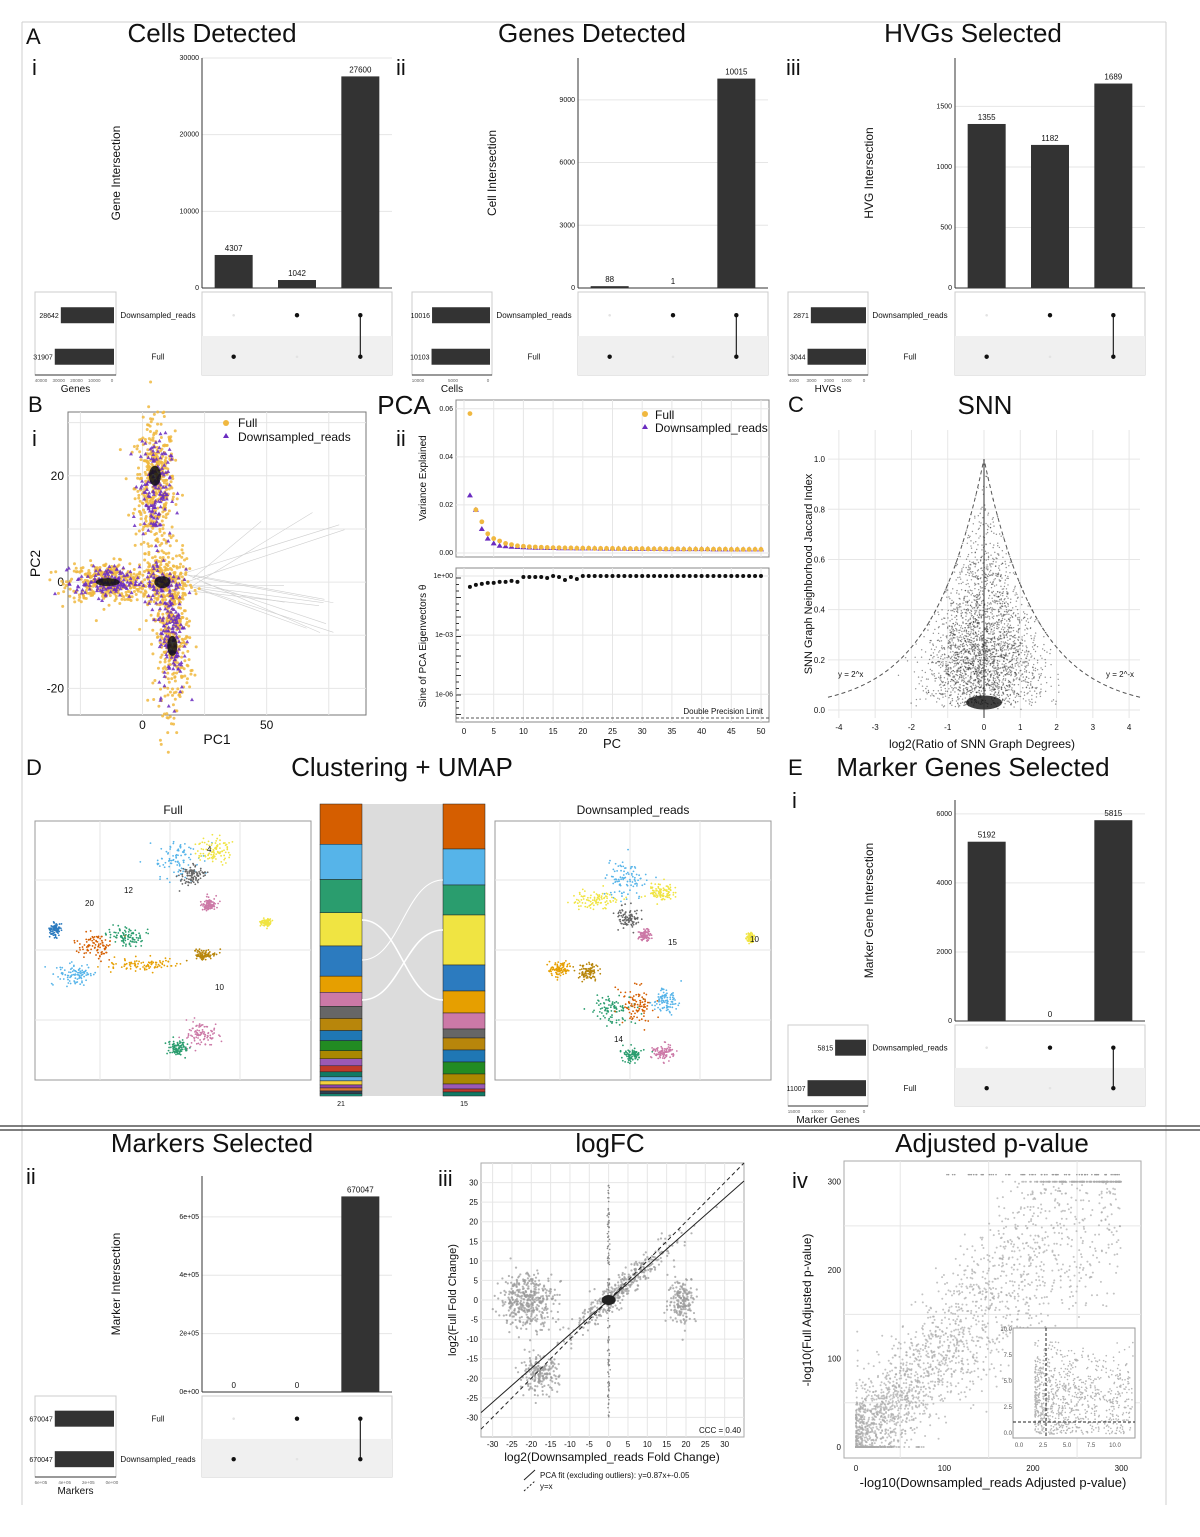  I want to click on sine-point, so click(576, 578).